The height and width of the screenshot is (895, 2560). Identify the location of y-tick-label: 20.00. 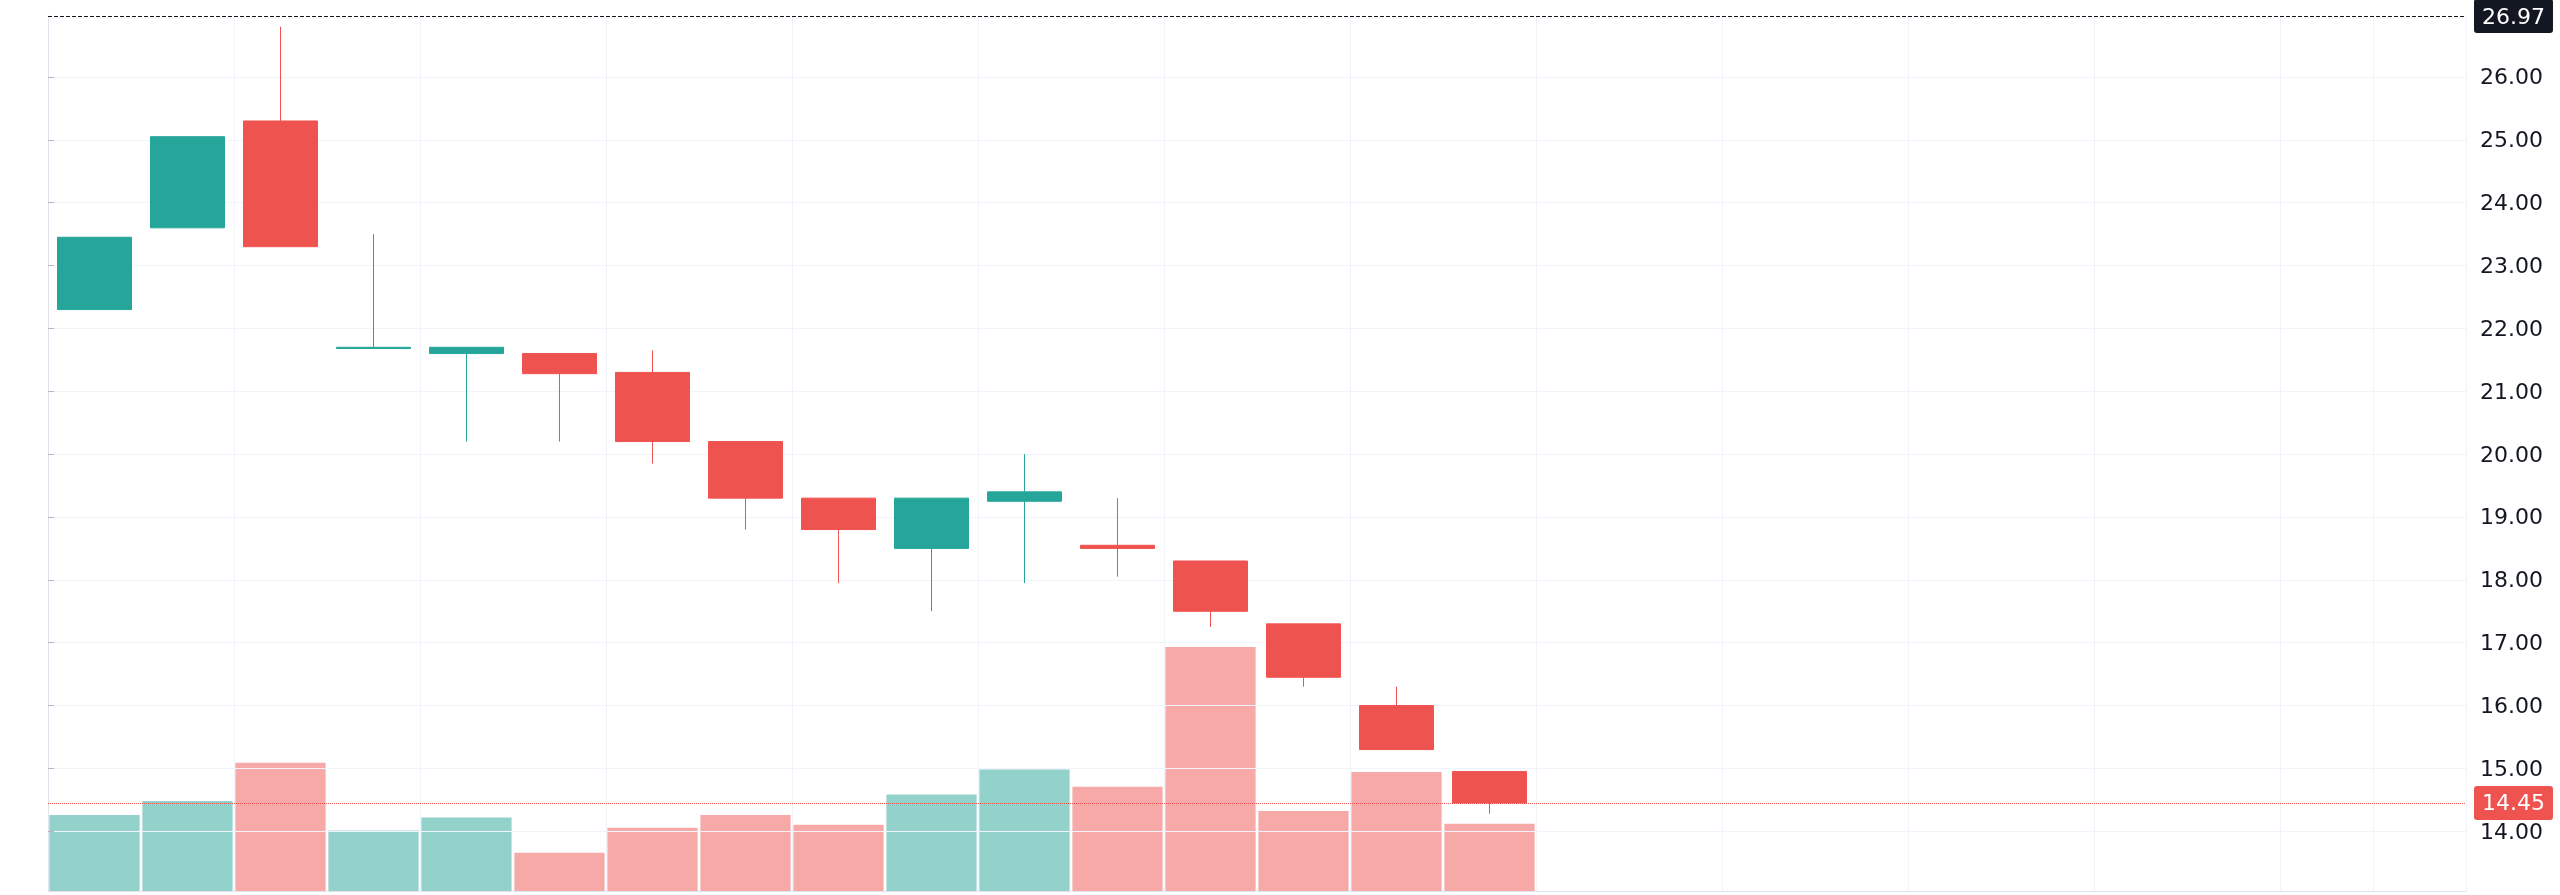
(2511, 454).